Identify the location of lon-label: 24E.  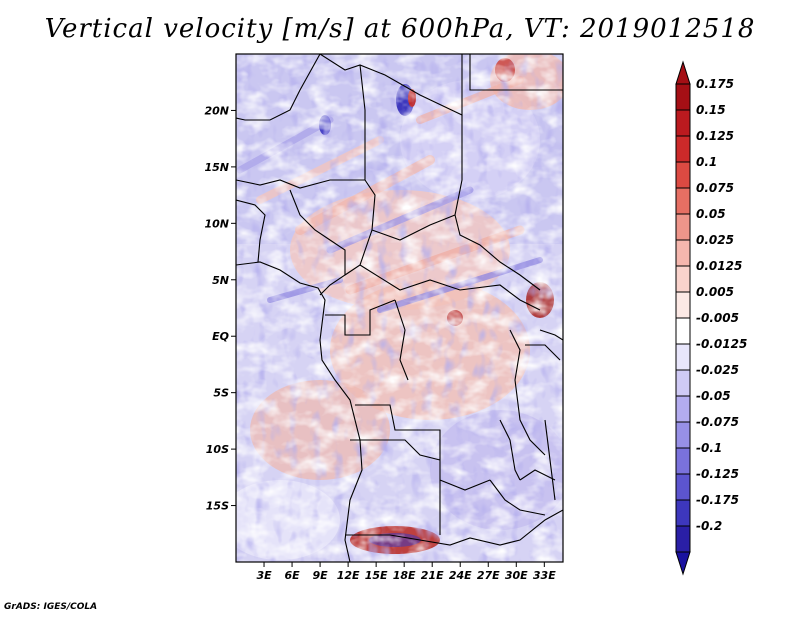
(460, 575).